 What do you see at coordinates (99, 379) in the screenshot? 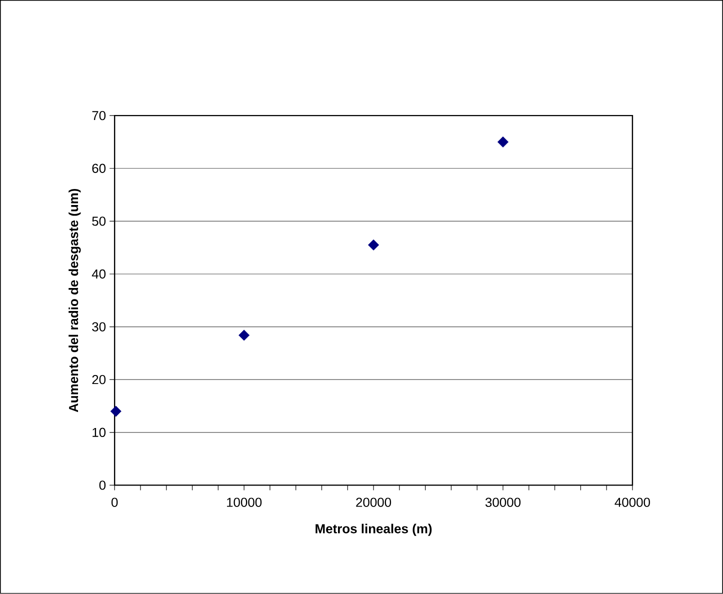
I see `y-tick-label: 20` at bounding box center [99, 379].